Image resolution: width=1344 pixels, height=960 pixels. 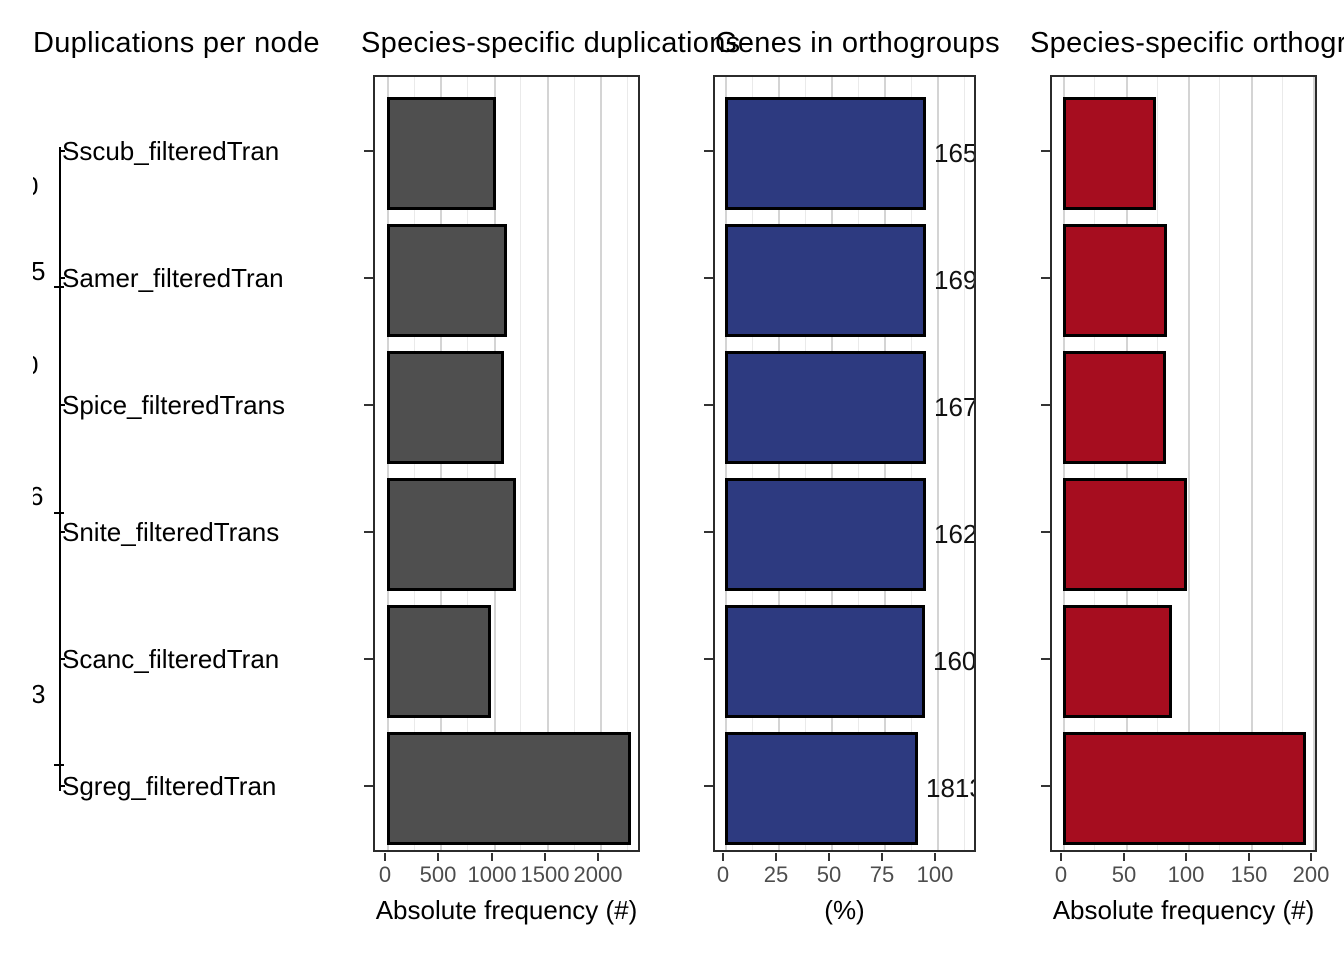 I want to click on bar-value-label: 167, so click(x=955, y=407).